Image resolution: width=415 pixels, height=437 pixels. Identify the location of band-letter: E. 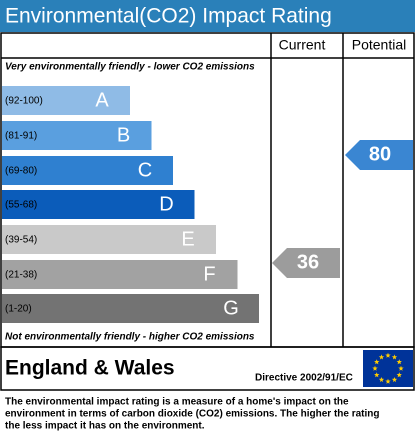
(187, 239).